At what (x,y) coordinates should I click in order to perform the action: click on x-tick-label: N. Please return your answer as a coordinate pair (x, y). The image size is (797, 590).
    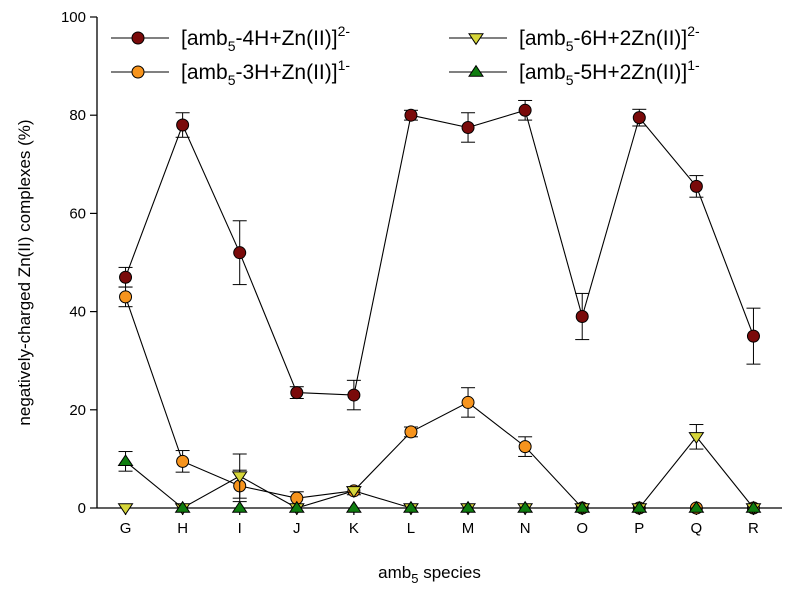
    Looking at the image, I should click on (525, 528).